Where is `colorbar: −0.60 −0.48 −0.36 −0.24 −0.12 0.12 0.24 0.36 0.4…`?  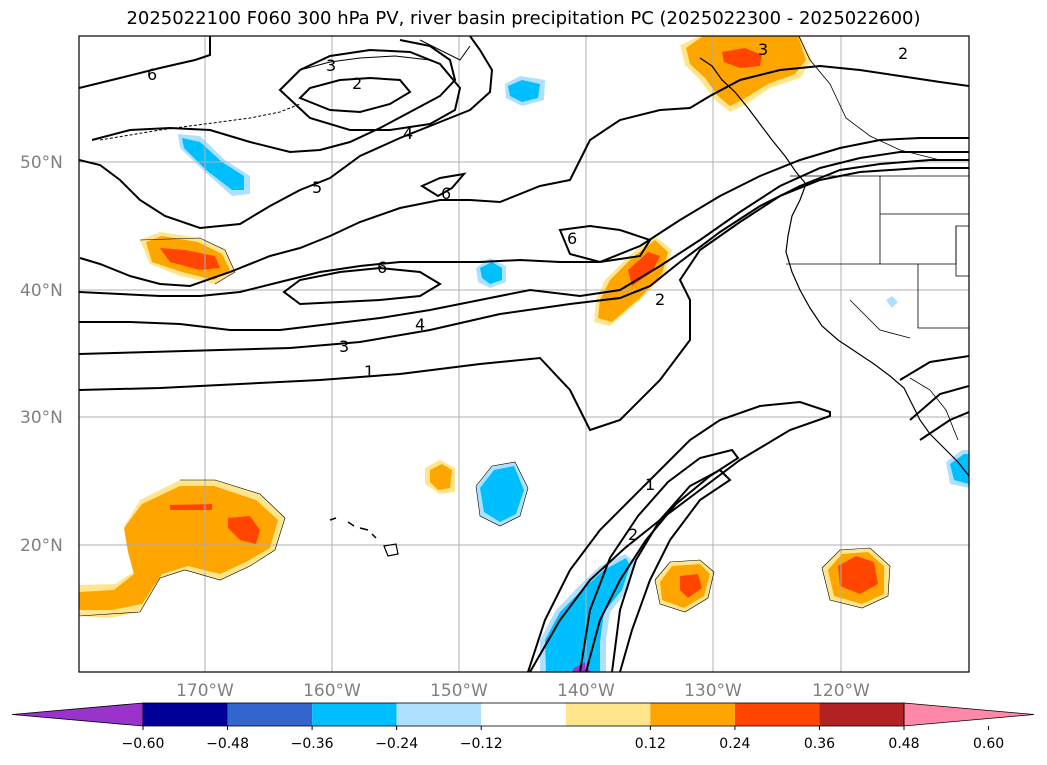 colorbar: −0.60 −0.48 −0.36 −0.24 −0.12 0.12 0.24 0.36 0.4… is located at coordinates (523, 727).